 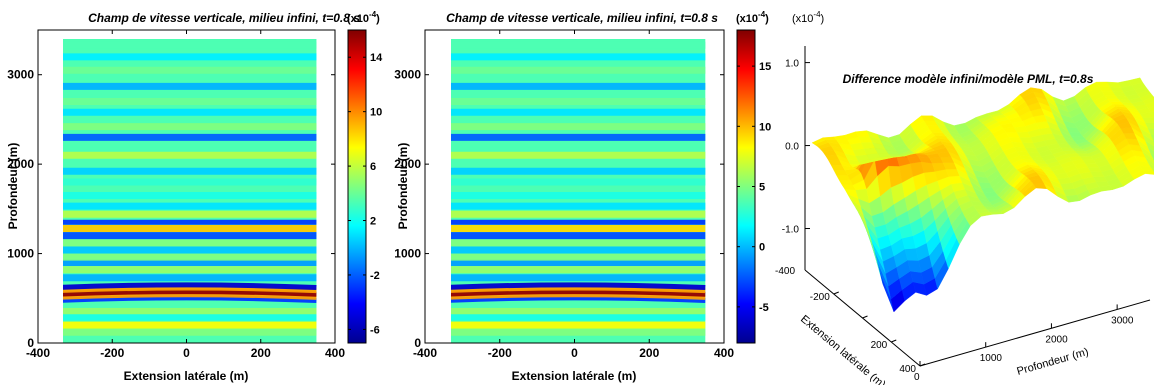 I want to click on chart2-xlabel: Extension latérale (m), so click(x=574, y=376).